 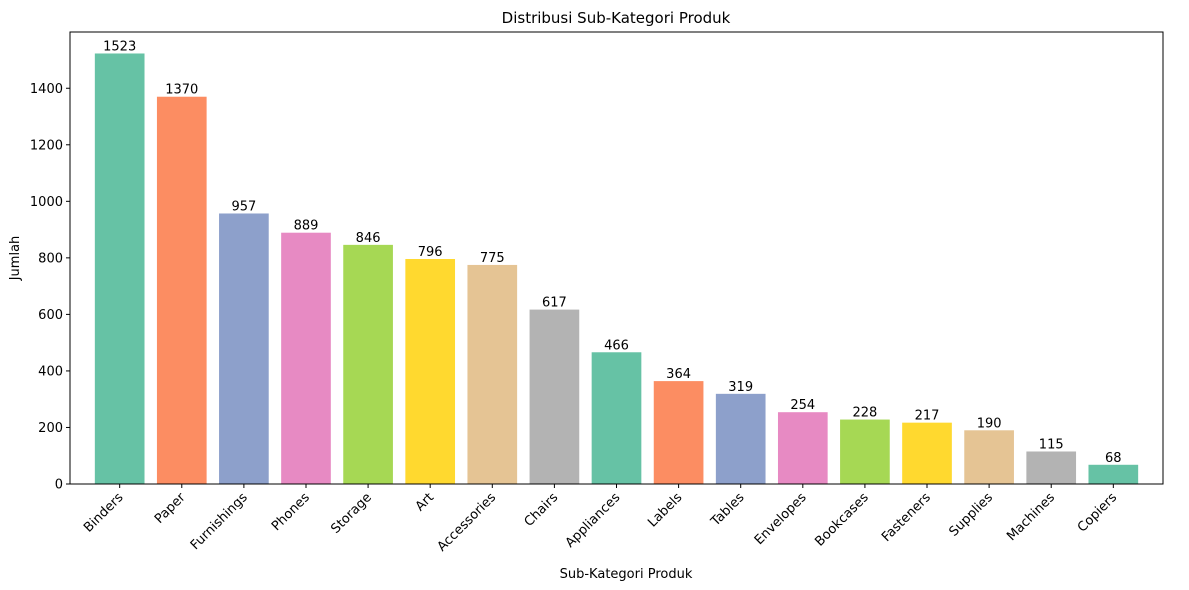 I want to click on chart-title: Distribusi Sub-Kategori Produk, so click(x=616, y=18).